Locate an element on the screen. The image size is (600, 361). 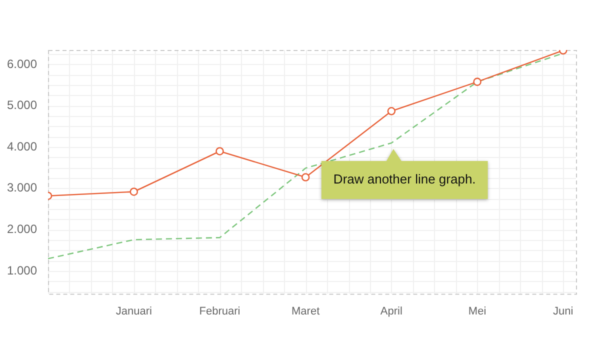
y-tick-label: 5.000 is located at coordinates (22, 105).